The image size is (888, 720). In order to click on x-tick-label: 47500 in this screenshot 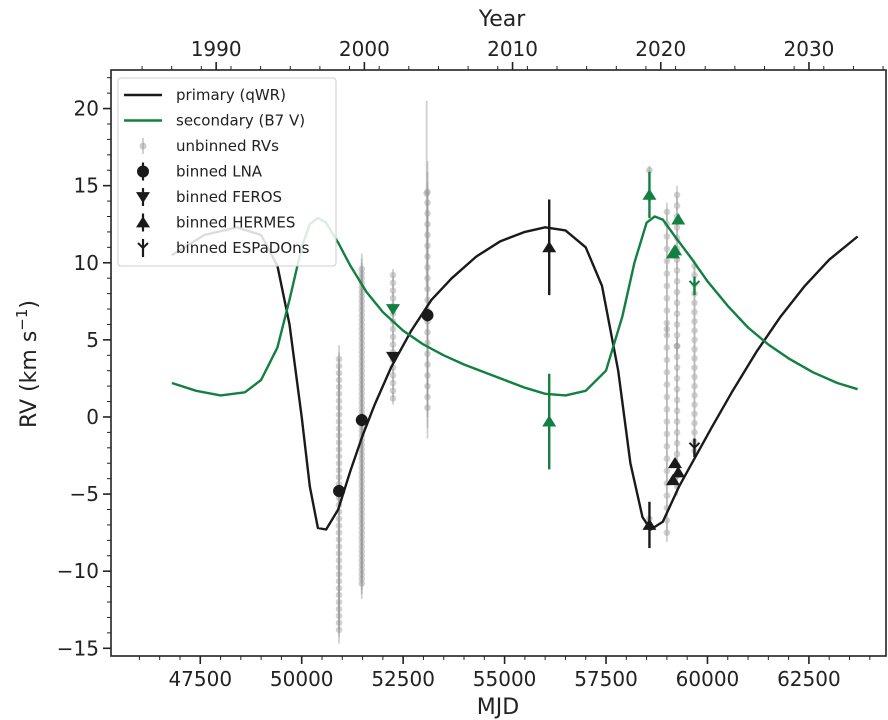, I will do `click(200, 679)`.